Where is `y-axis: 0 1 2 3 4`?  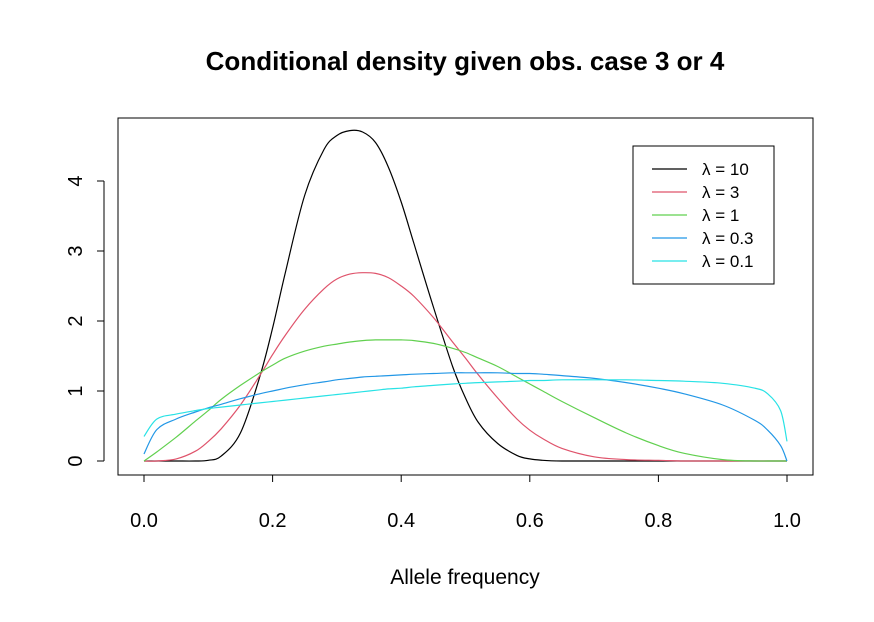 y-axis: 0 1 2 3 4 is located at coordinates (85, 321).